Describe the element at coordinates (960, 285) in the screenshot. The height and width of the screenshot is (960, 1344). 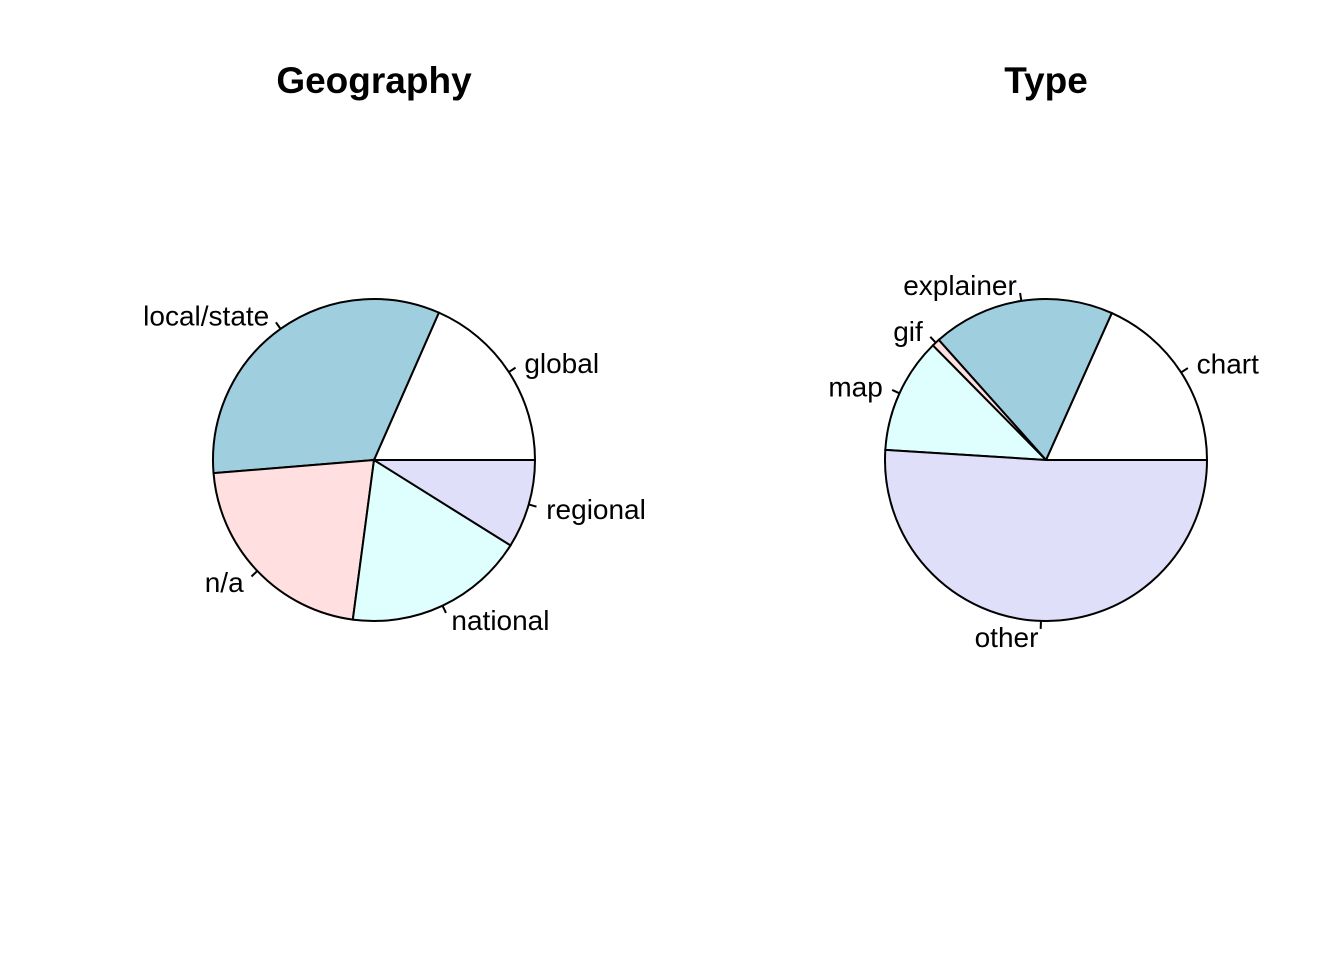
I see `slice-label: explainer` at that location.